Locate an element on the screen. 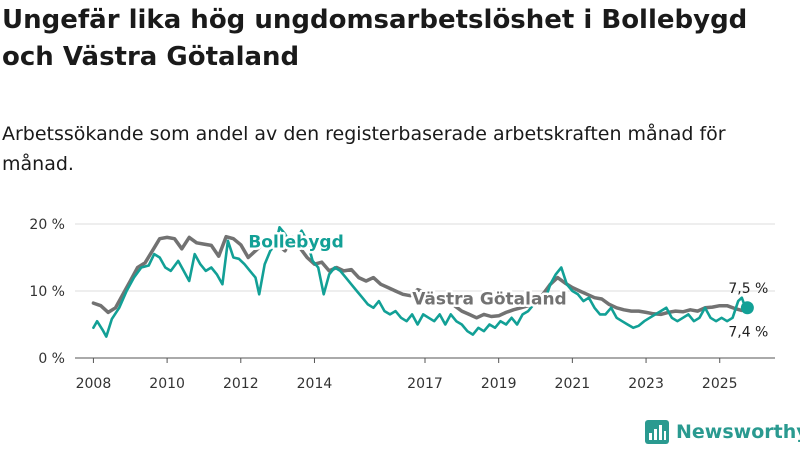 This screenshot has width=800, height=450. newsworthy-logo: Newsworthy is located at coordinates (722, 432).